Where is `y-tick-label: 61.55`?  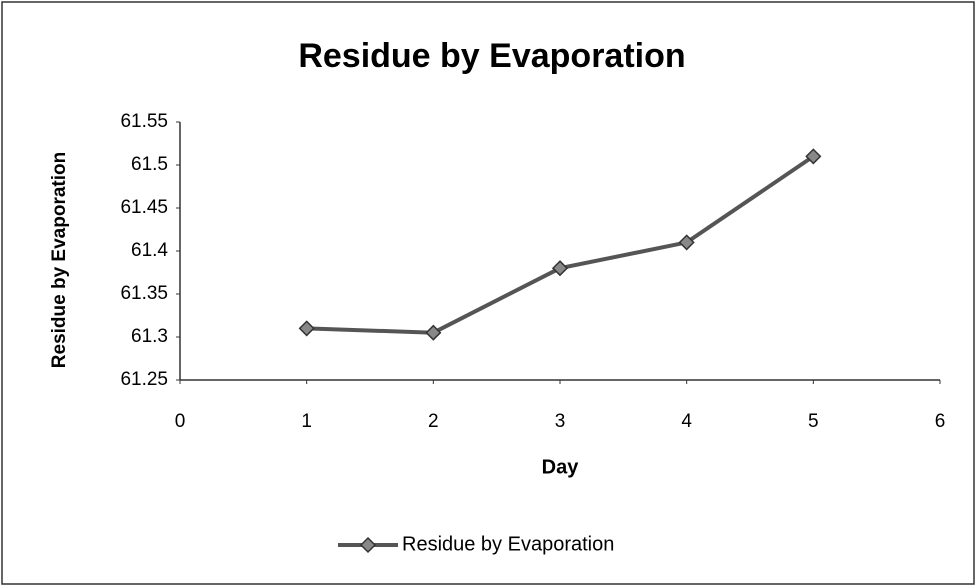
y-tick-label: 61.55 is located at coordinates (144, 121).